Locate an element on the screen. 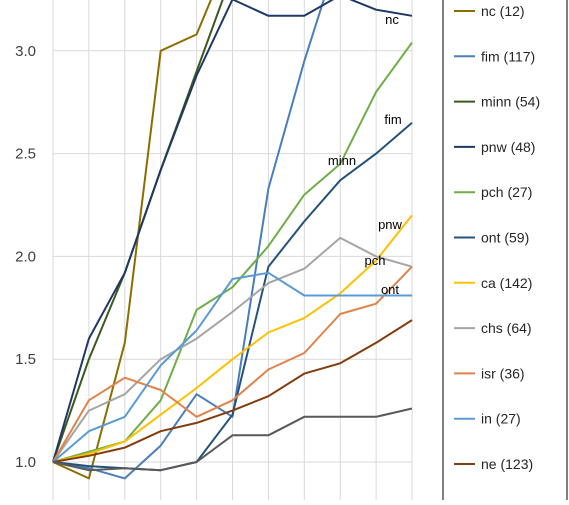 The width and height of the screenshot is (569, 505). legend-entry: pnw (48) is located at coordinates (508, 147).